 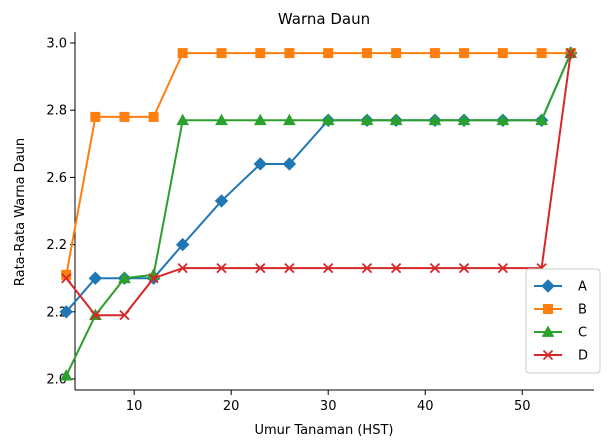 What do you see at coordinates (20, 212) in the screenshot?
I see `y-axis-label: Rata-Rata Warna Daun` at bounding box center [20, 212].